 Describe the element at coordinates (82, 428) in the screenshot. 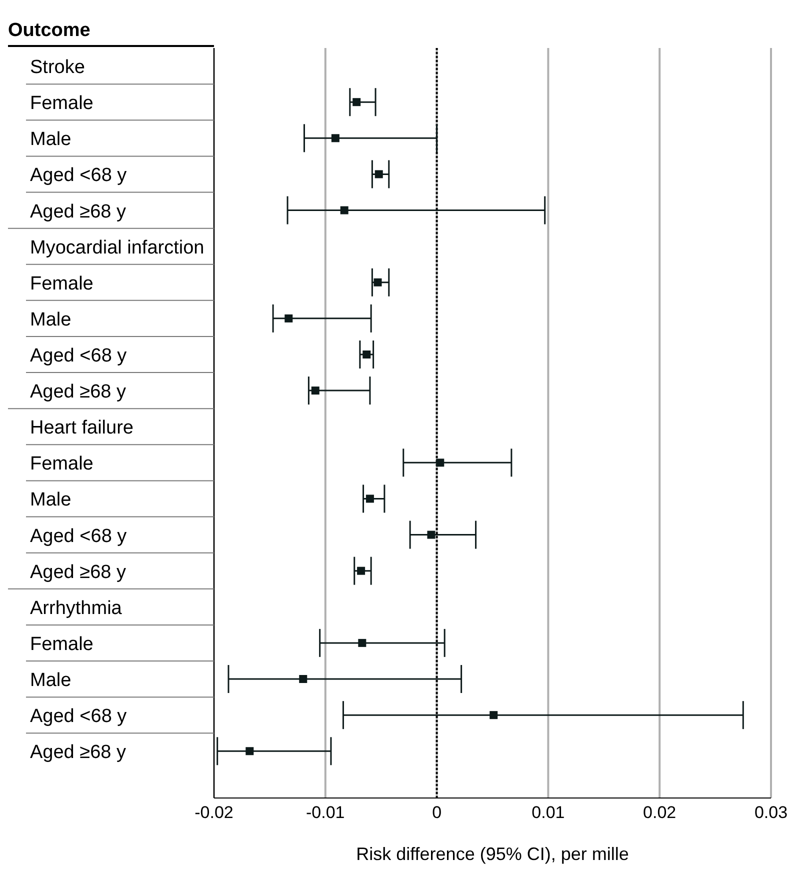

I see `y-tick-label: Heart failure` at that location.